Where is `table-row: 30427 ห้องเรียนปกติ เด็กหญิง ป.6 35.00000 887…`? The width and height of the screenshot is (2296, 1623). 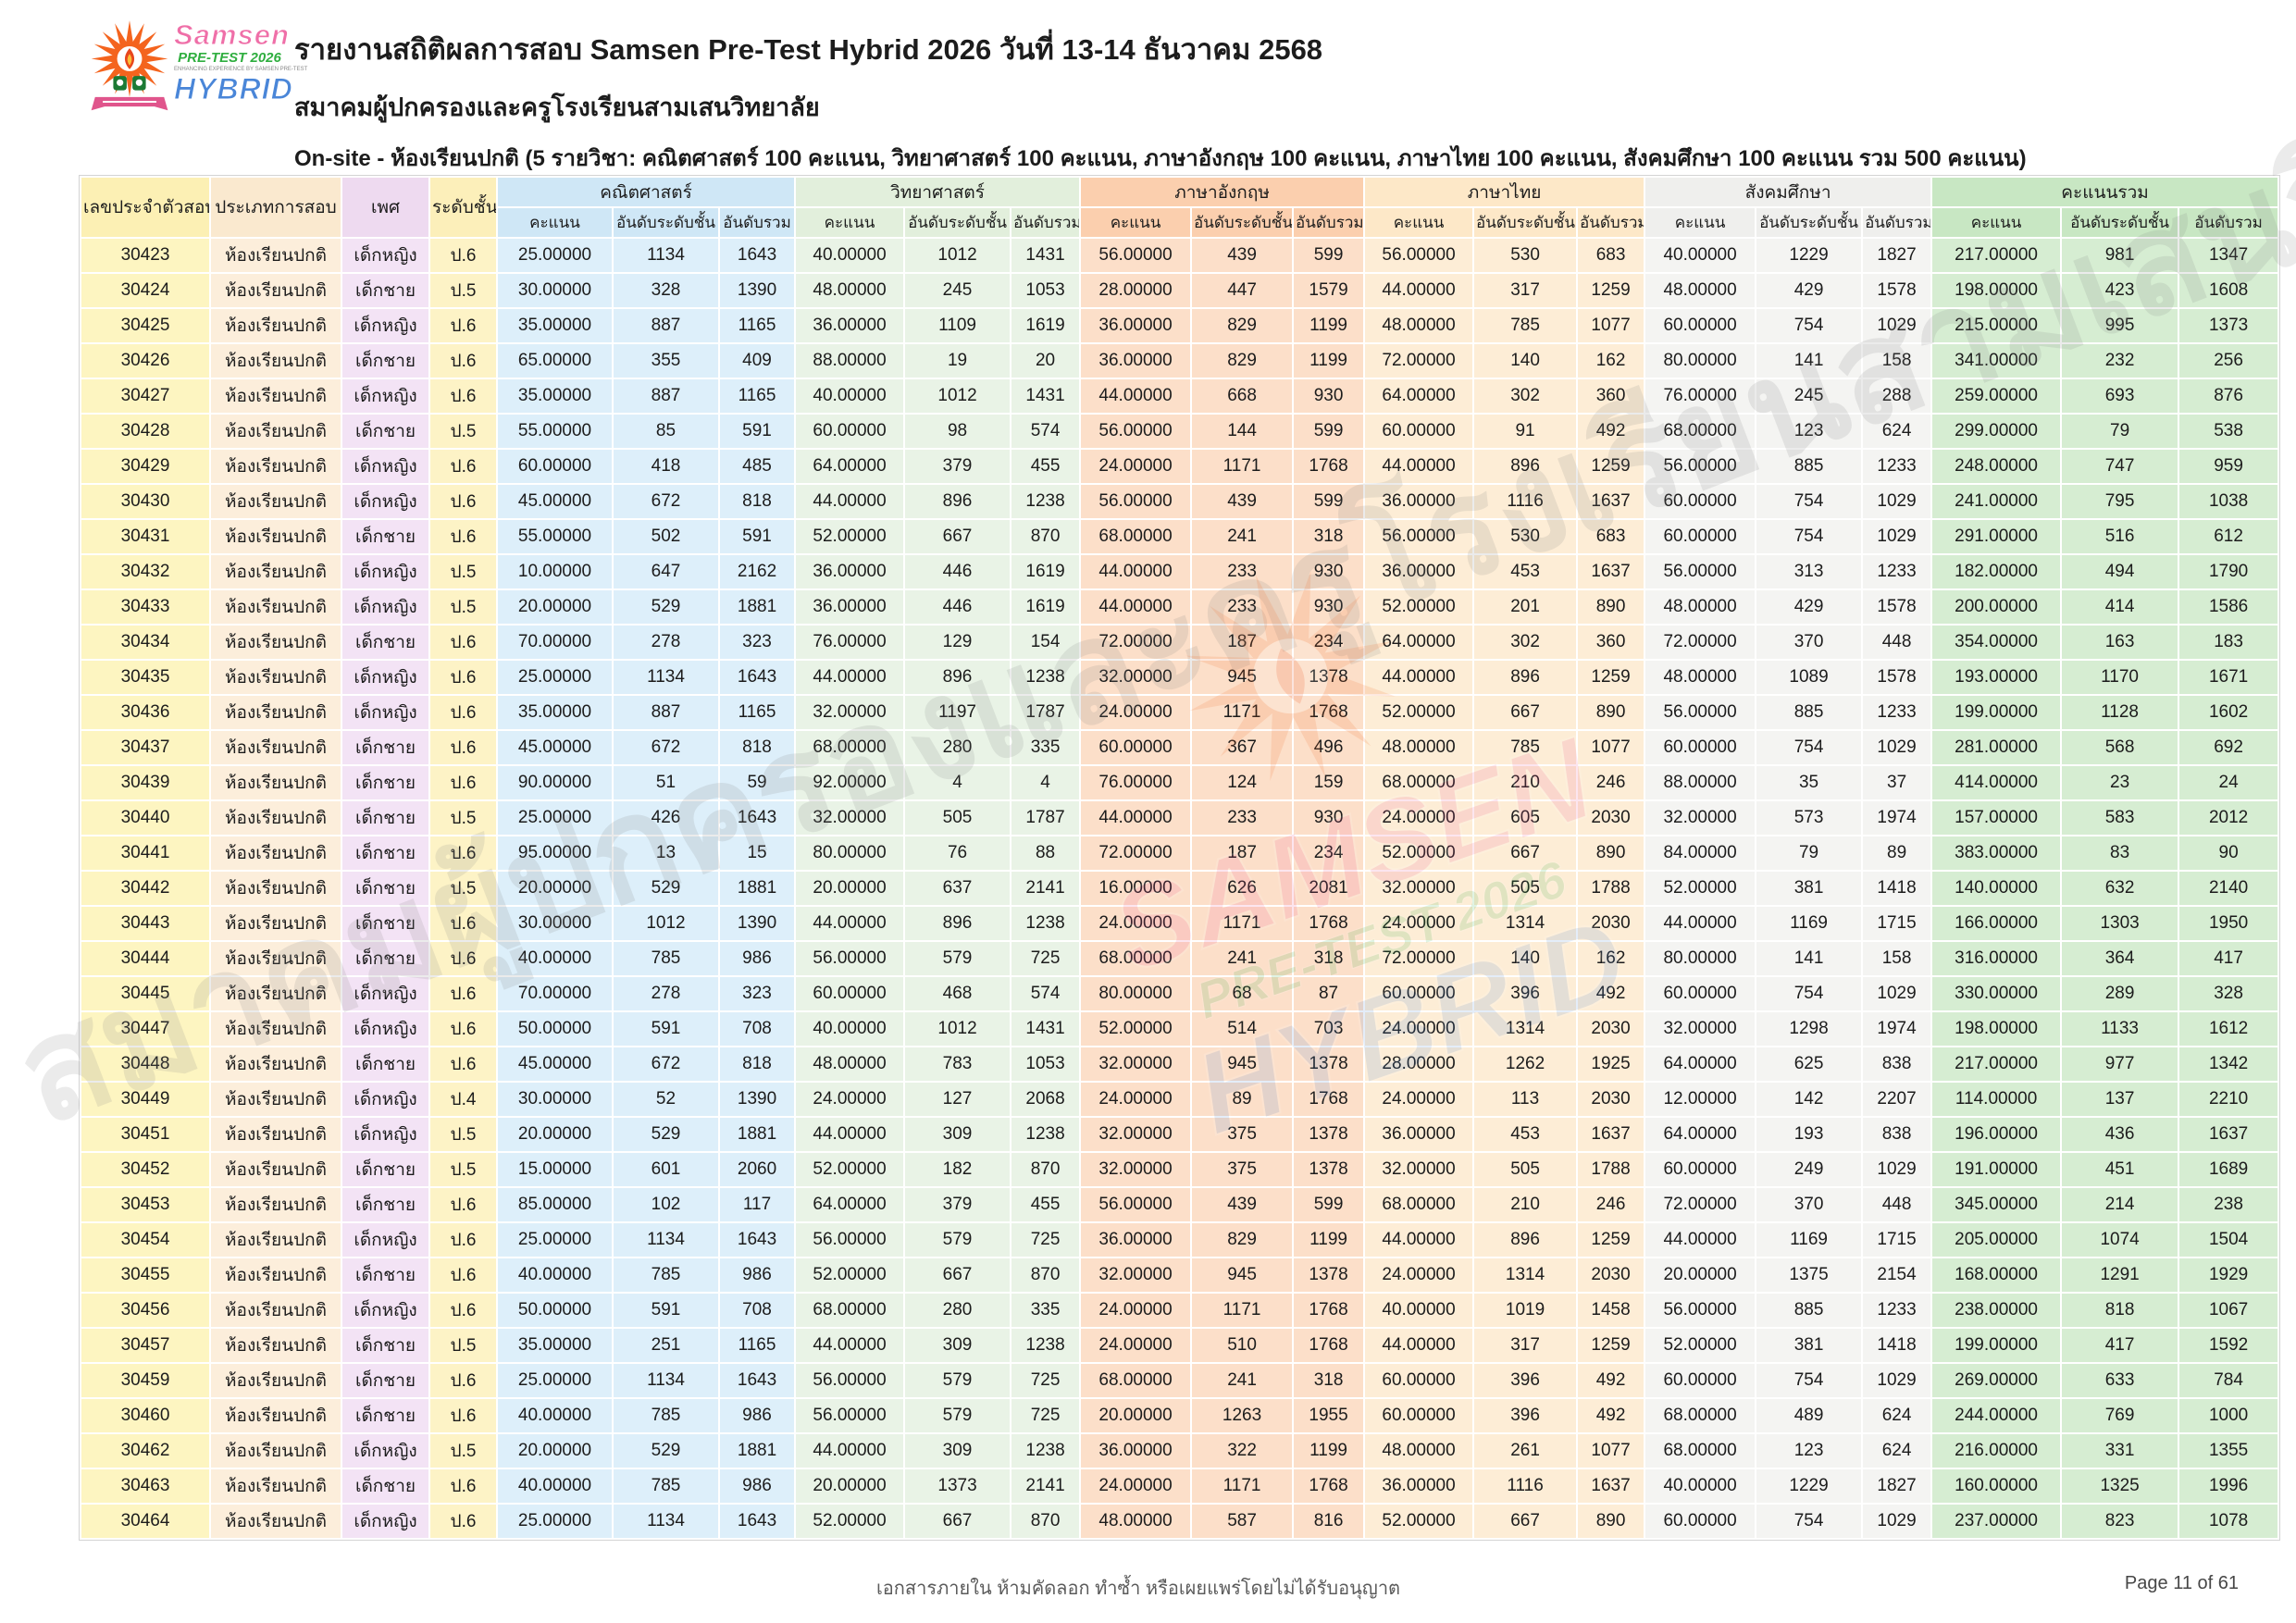
table-row: 30427 ห้องเรียนปกติ เด็กหญิง ป.6 35.00000 887… is located at coordinates (1180, 396).